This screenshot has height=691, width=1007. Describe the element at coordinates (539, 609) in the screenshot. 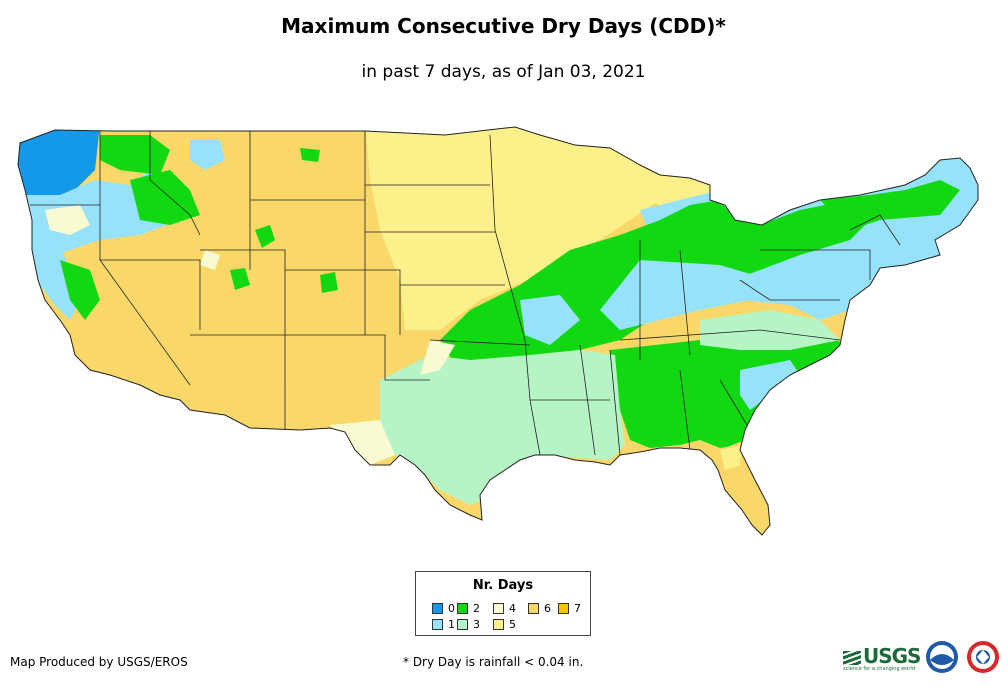

I see `legend-item-6: 6` at that location.